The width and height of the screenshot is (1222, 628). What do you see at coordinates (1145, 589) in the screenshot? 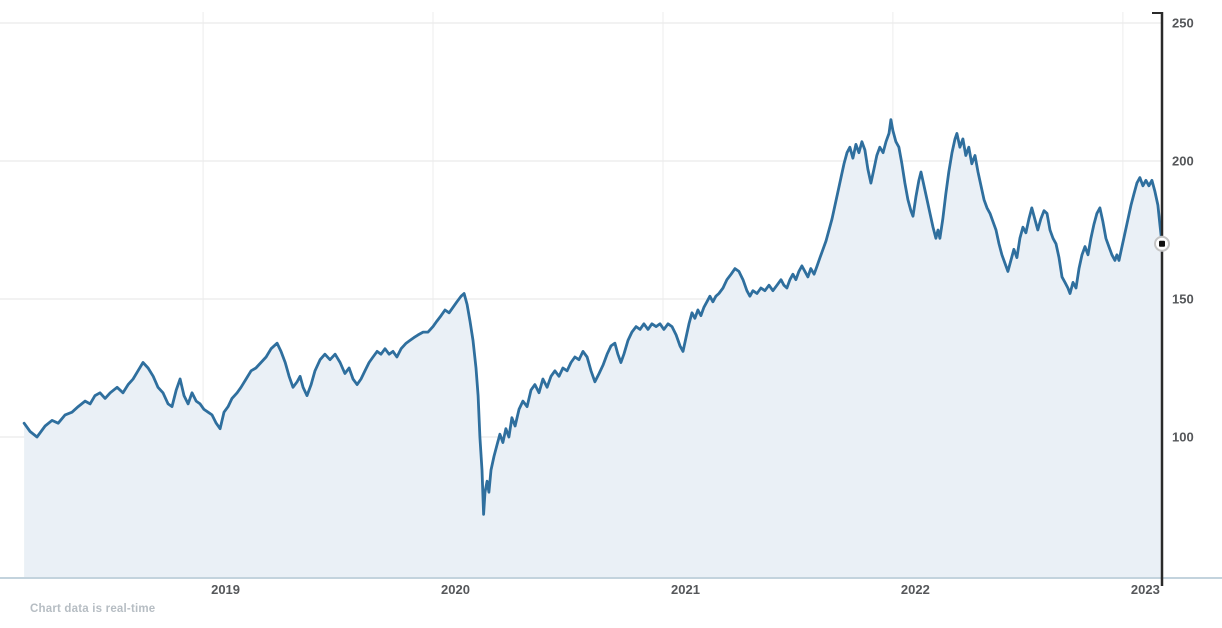
I see `x-axis-label: 2023` at bounding box center [1145, 589].